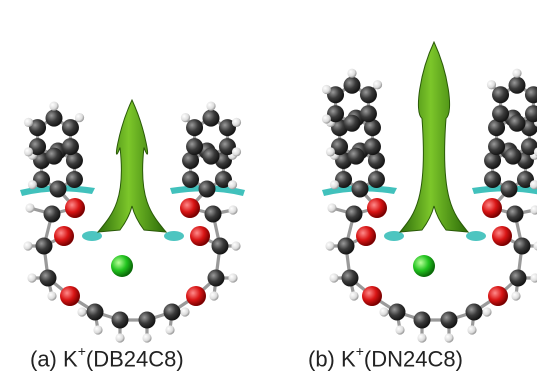 This screenshot has width=537, height=384. I want to click on caption-b-prefix: (b) K, so click(332, 359).